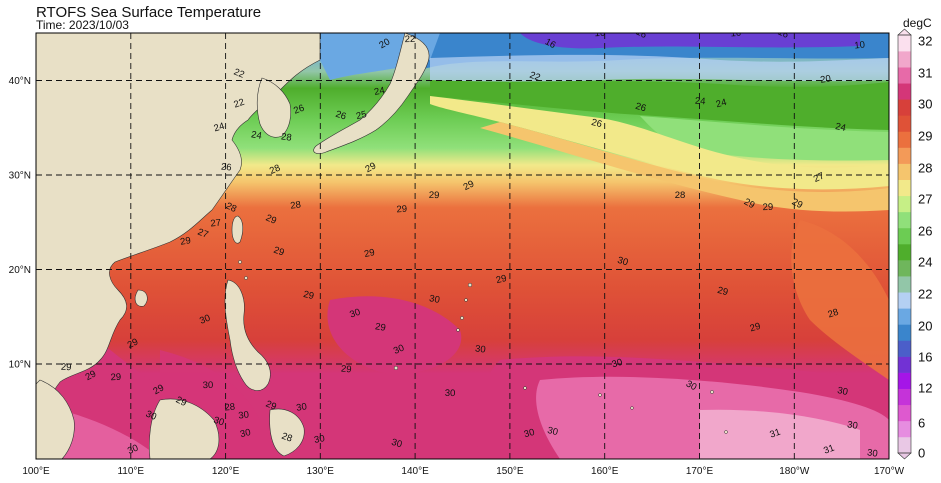 The height and width of the screenshot is (483, 941). I want to click on colorbar-tick-label: 26, so click(925, 231).